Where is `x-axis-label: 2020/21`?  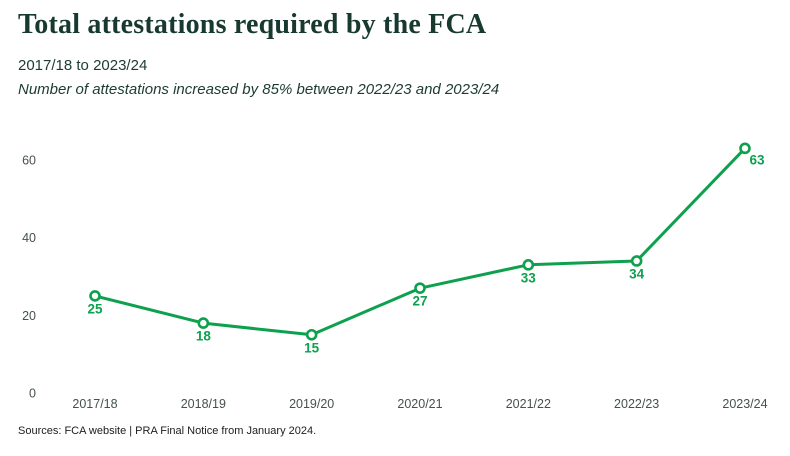
x-axis-label: 2020/21 is located at coordinates (419, 404).